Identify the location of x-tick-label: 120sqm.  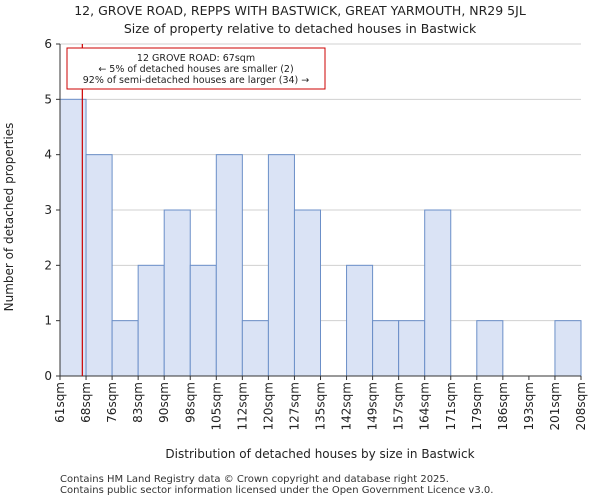
(268, 406).